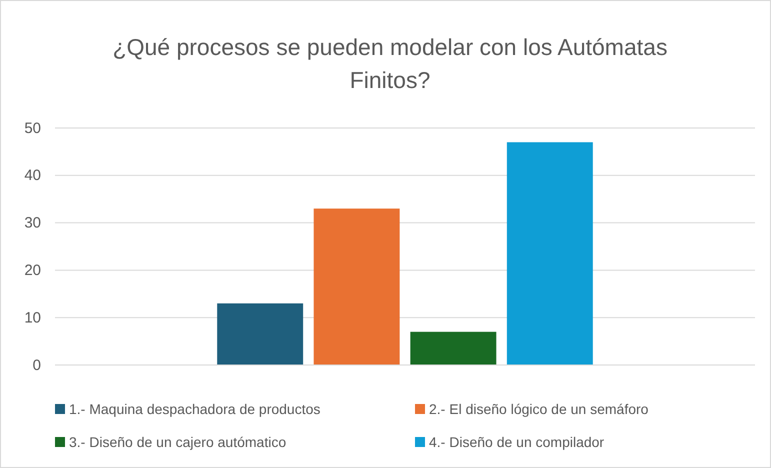  What do you see at coordinates (194, 409) in the screenshot?
I see `legend-label: 1.- Maquina despachadora de productos` at bounding box center [194, 409].